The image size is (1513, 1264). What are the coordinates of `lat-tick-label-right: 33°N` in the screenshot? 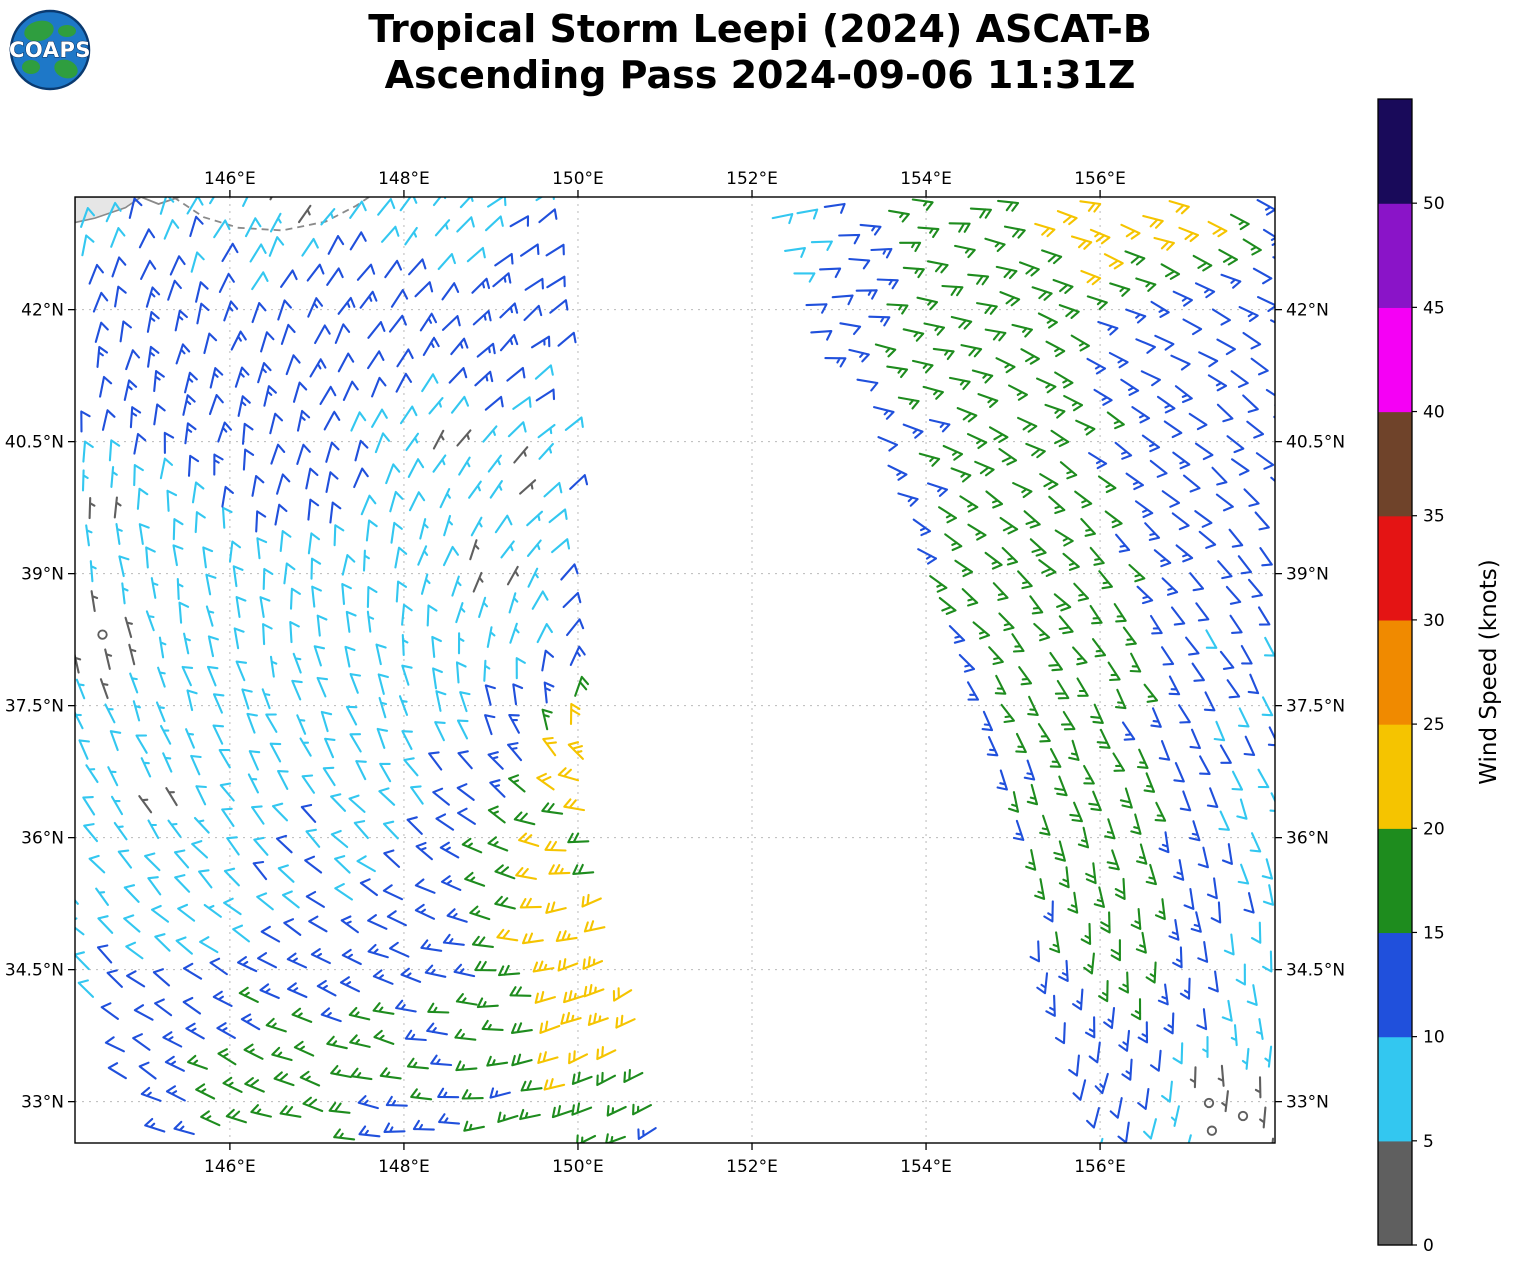 It's located at (1307, 1103).